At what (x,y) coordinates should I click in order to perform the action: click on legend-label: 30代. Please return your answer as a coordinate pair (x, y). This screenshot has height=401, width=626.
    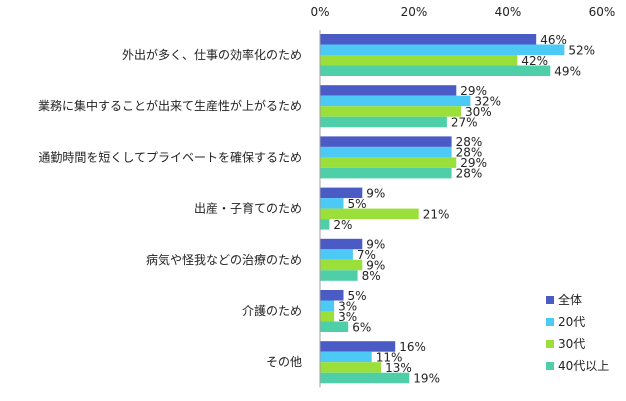
    Looking at the image, I should click on (571, 344).